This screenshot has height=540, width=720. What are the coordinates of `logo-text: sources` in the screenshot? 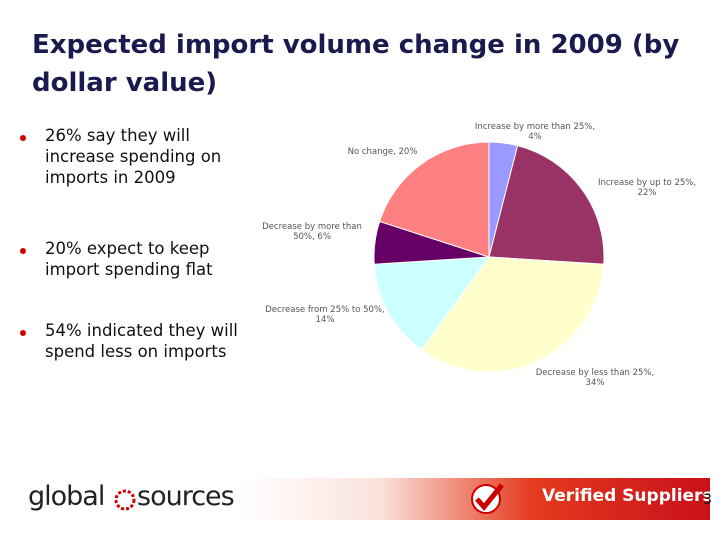 It's located at (186, 496).